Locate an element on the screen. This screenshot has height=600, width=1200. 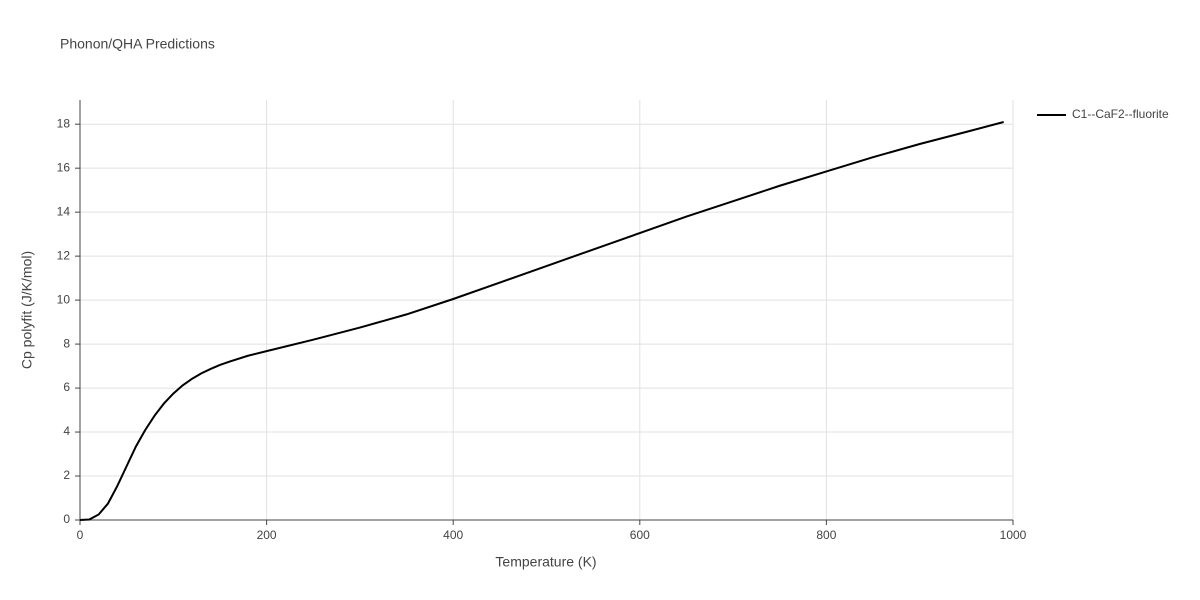
y-tick-label: 18 is located at coordinates (64, 123).